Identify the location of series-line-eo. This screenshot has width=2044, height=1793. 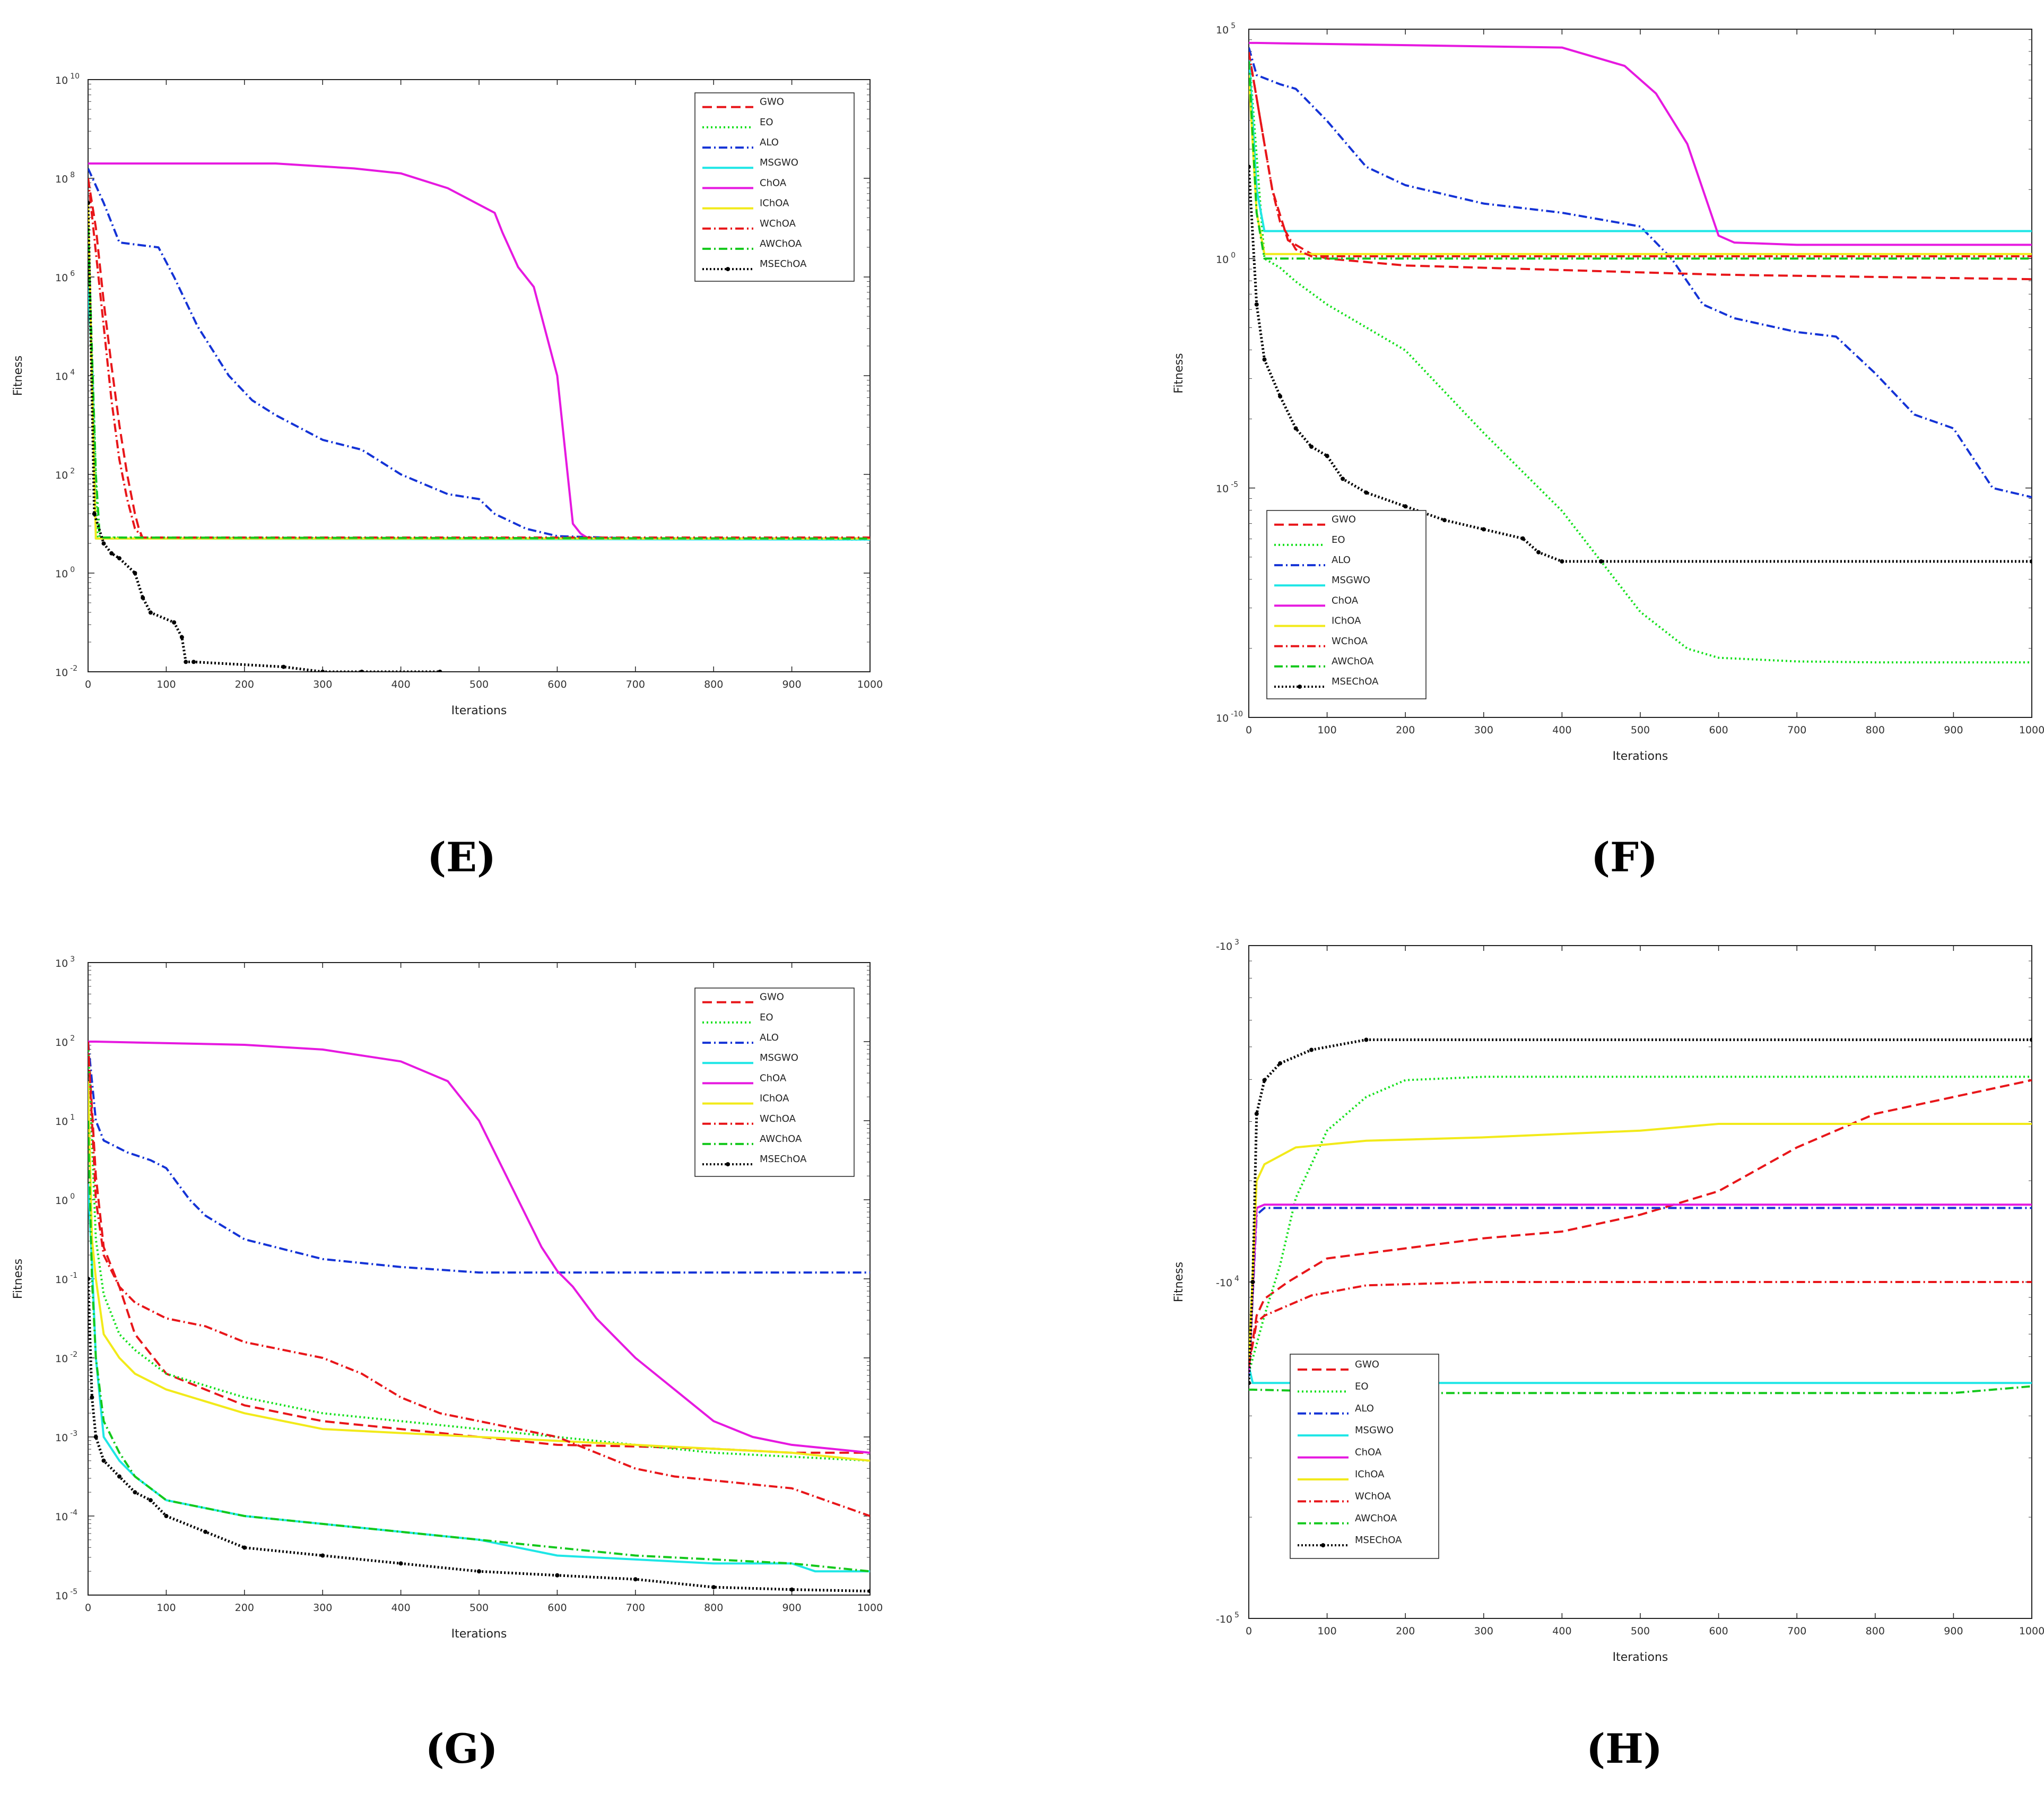
(1640, 358).